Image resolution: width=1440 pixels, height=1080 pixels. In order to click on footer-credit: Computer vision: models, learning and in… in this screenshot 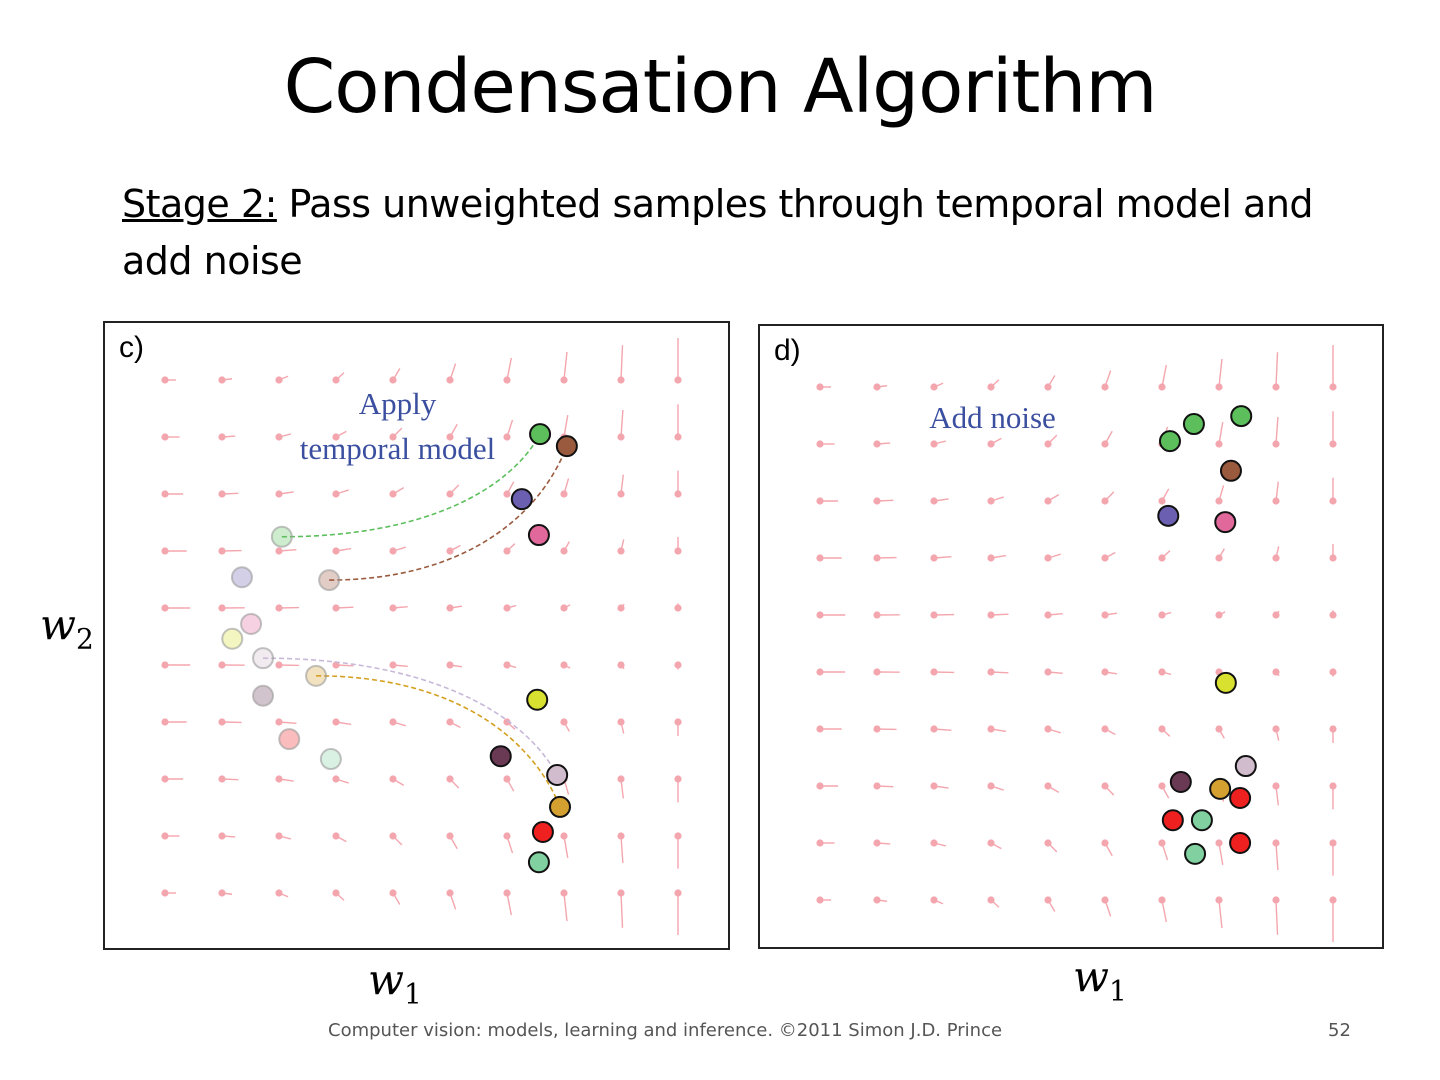, I will do `click(665, 1030)`.